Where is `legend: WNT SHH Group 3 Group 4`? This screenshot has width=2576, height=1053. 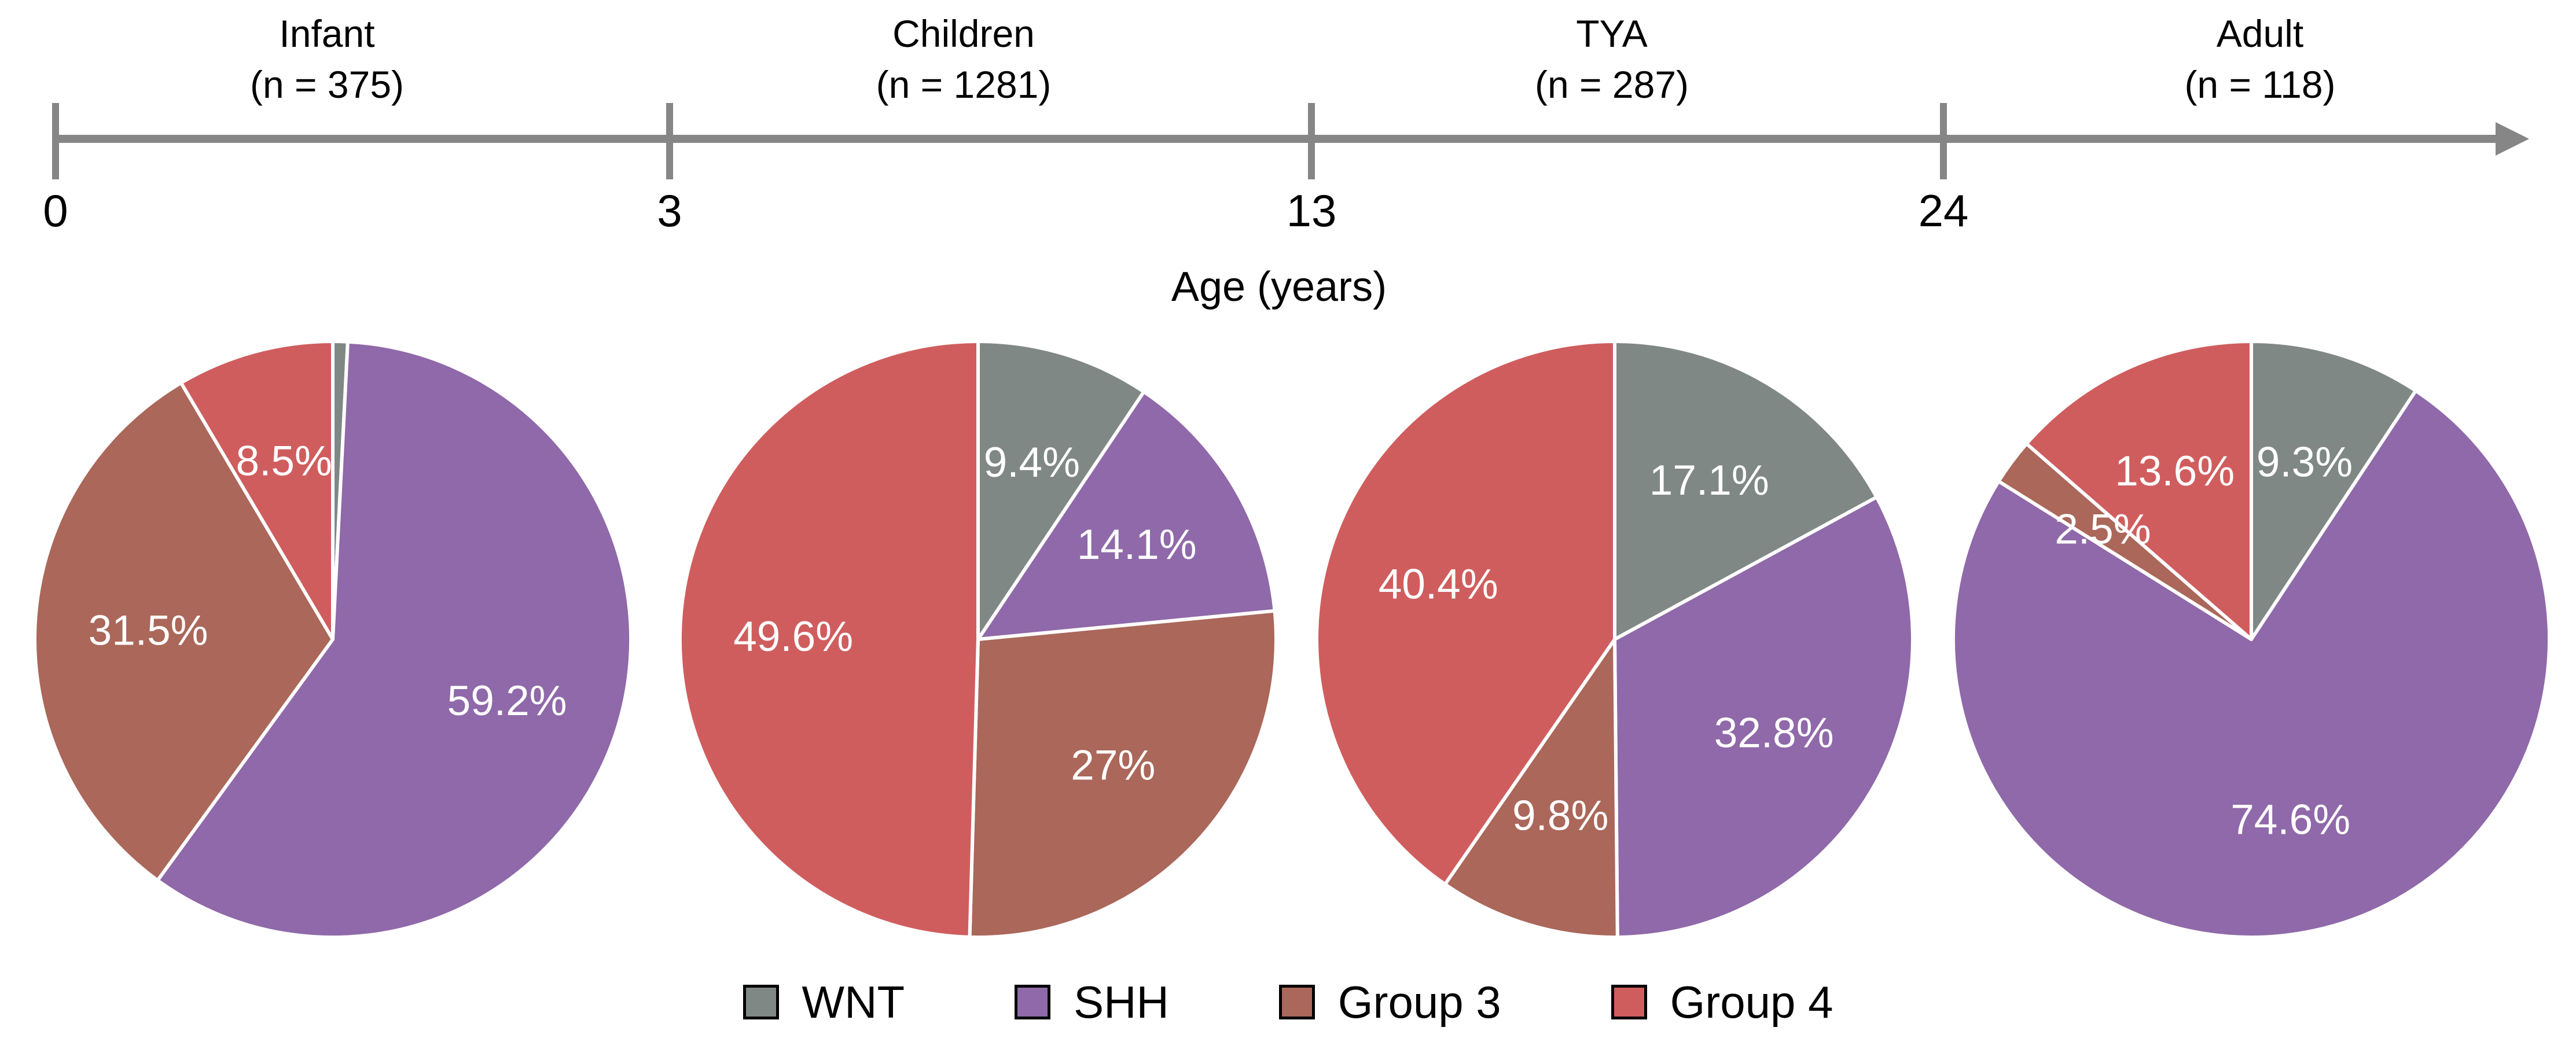
legend: WNT SHH Group 3 Group 4 is located at coordinates (1288, 1002).